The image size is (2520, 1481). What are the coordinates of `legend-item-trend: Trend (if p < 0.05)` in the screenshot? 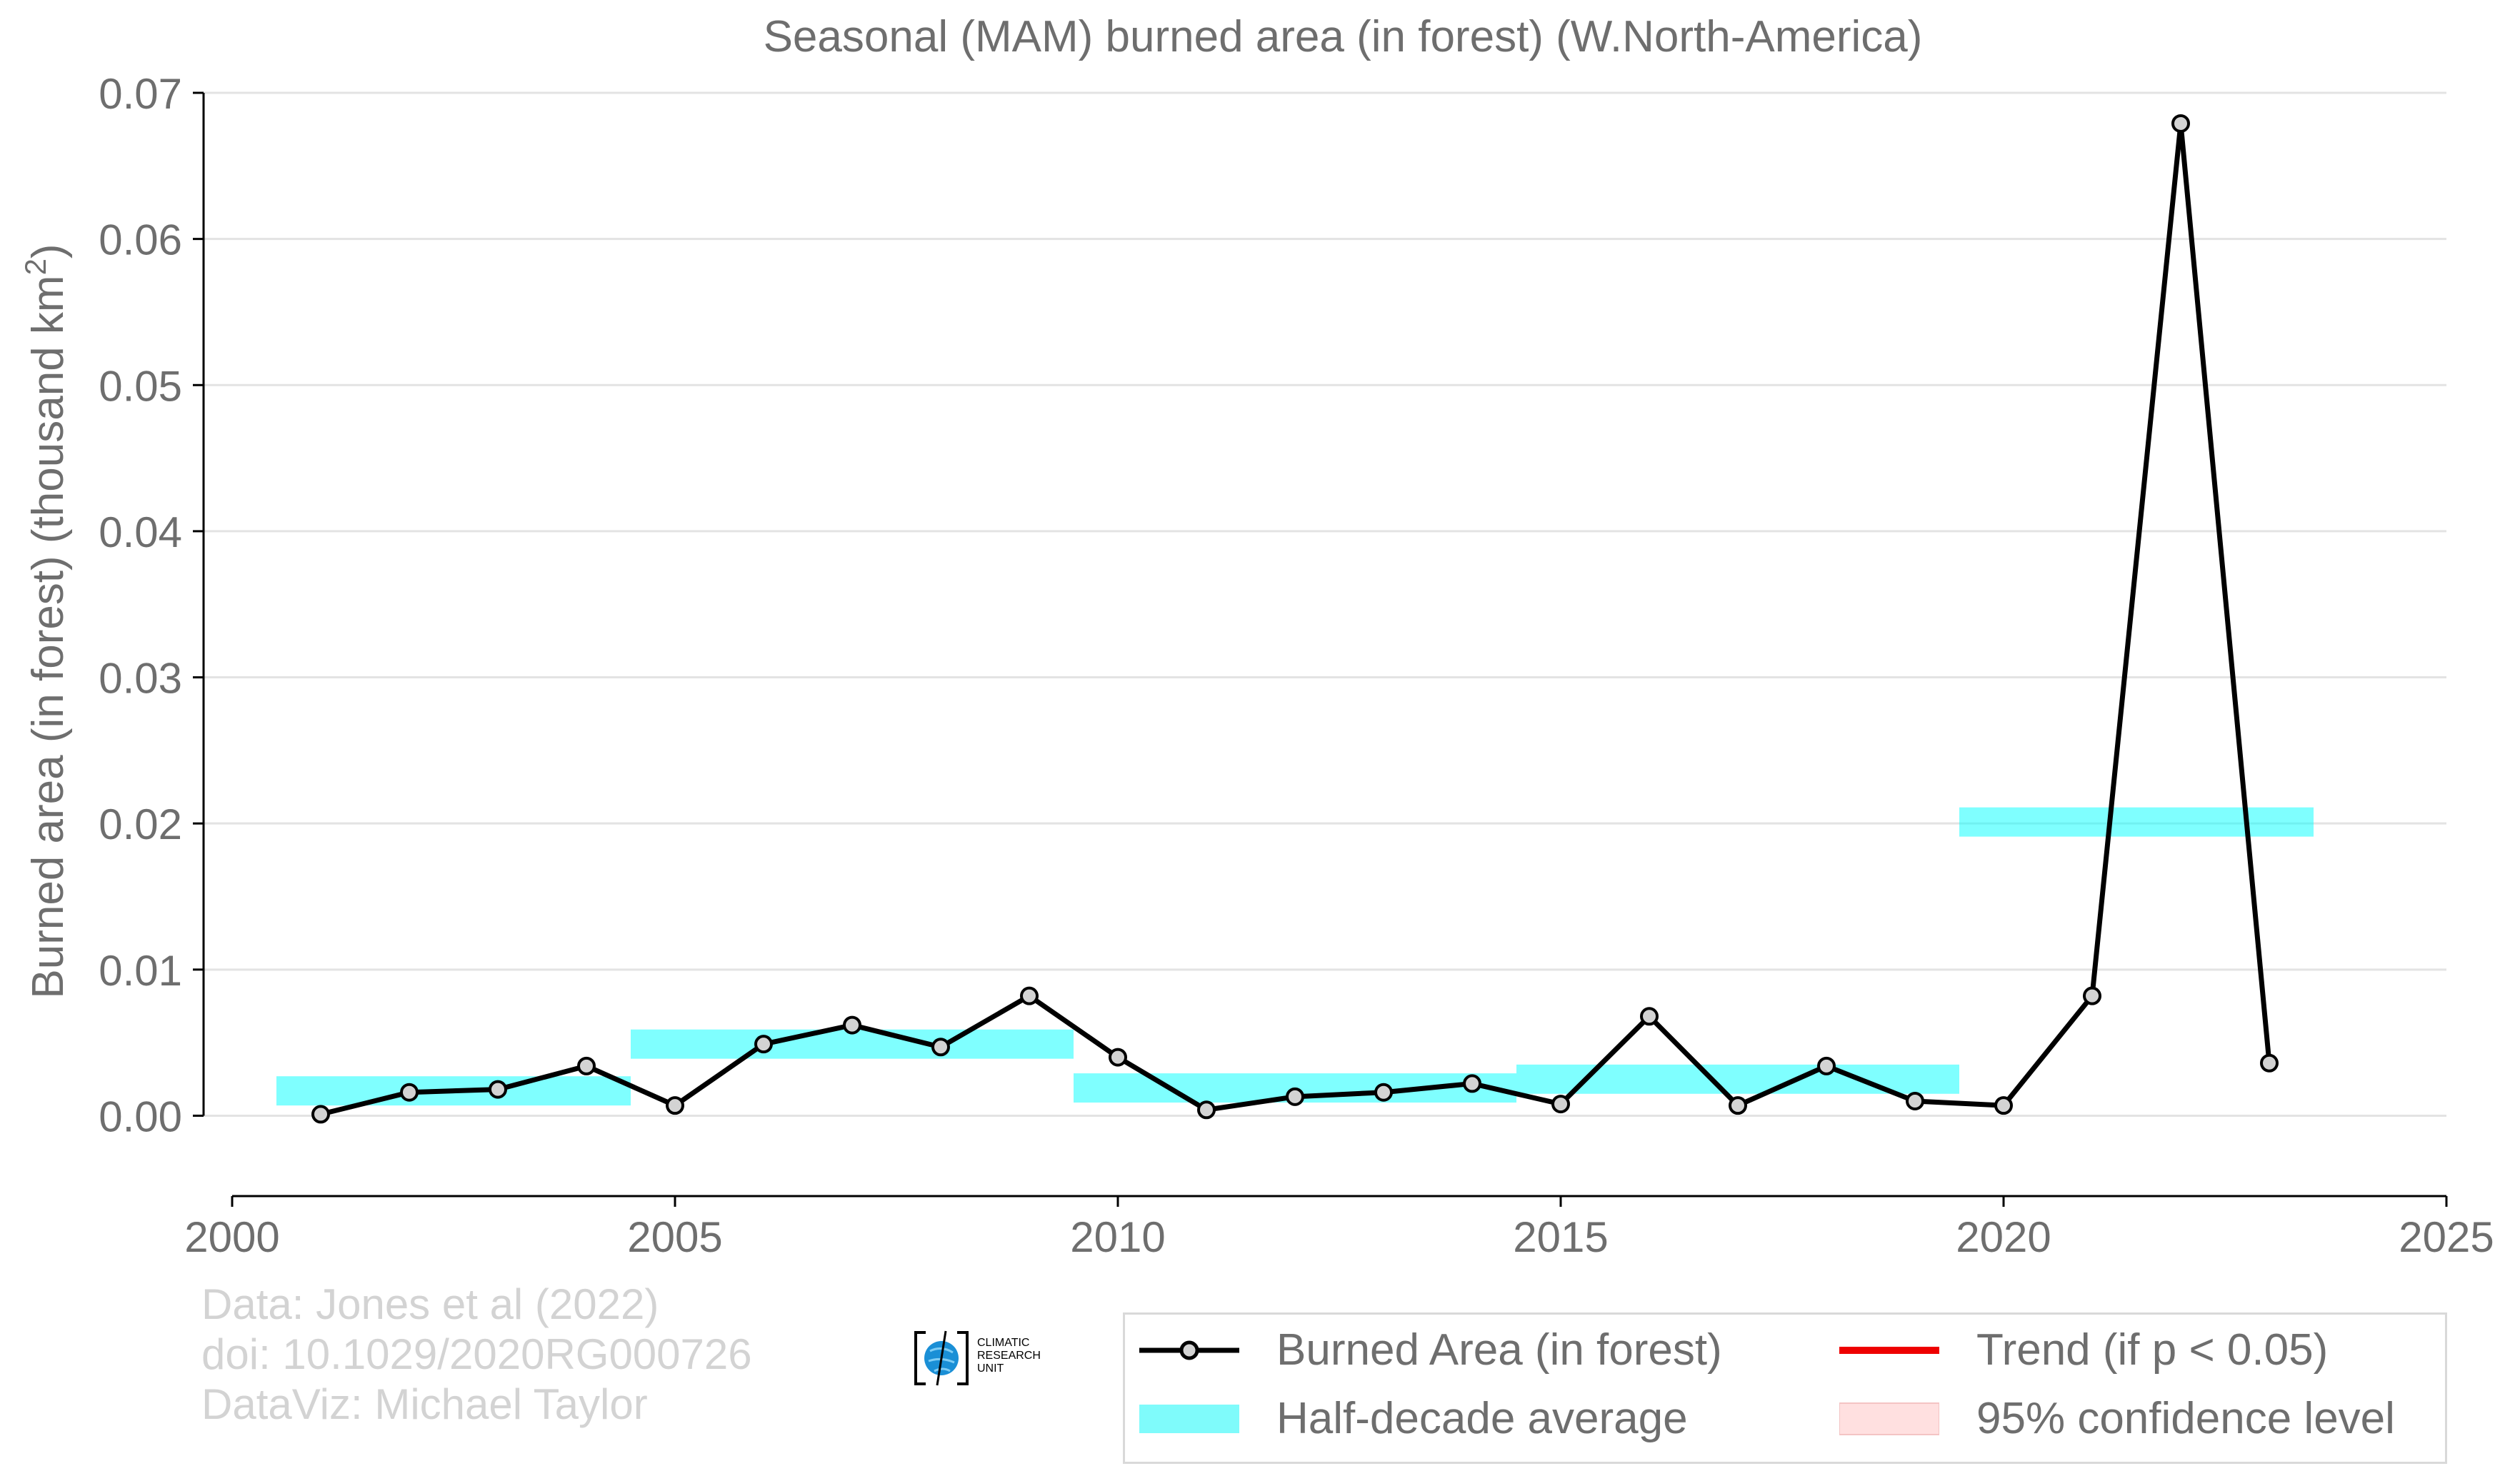 It's located at (2083, 1350).